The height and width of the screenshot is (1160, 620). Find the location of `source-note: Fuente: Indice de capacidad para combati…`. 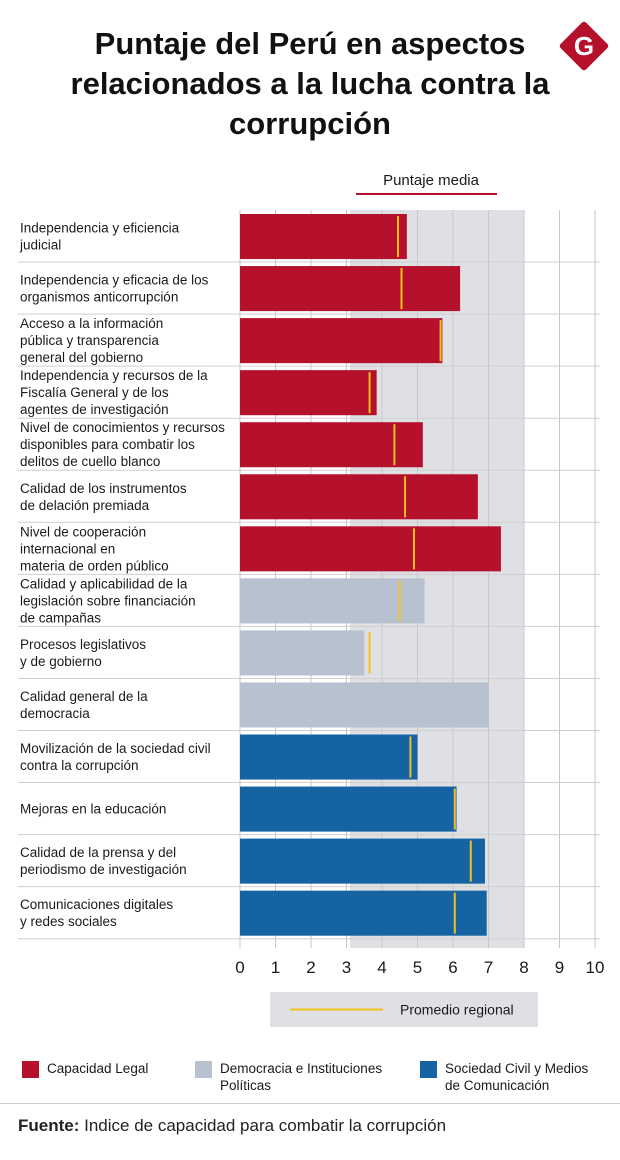

source-note: Fuente: Indice de capacidad para combati… is located at coordinates (232, 1126).